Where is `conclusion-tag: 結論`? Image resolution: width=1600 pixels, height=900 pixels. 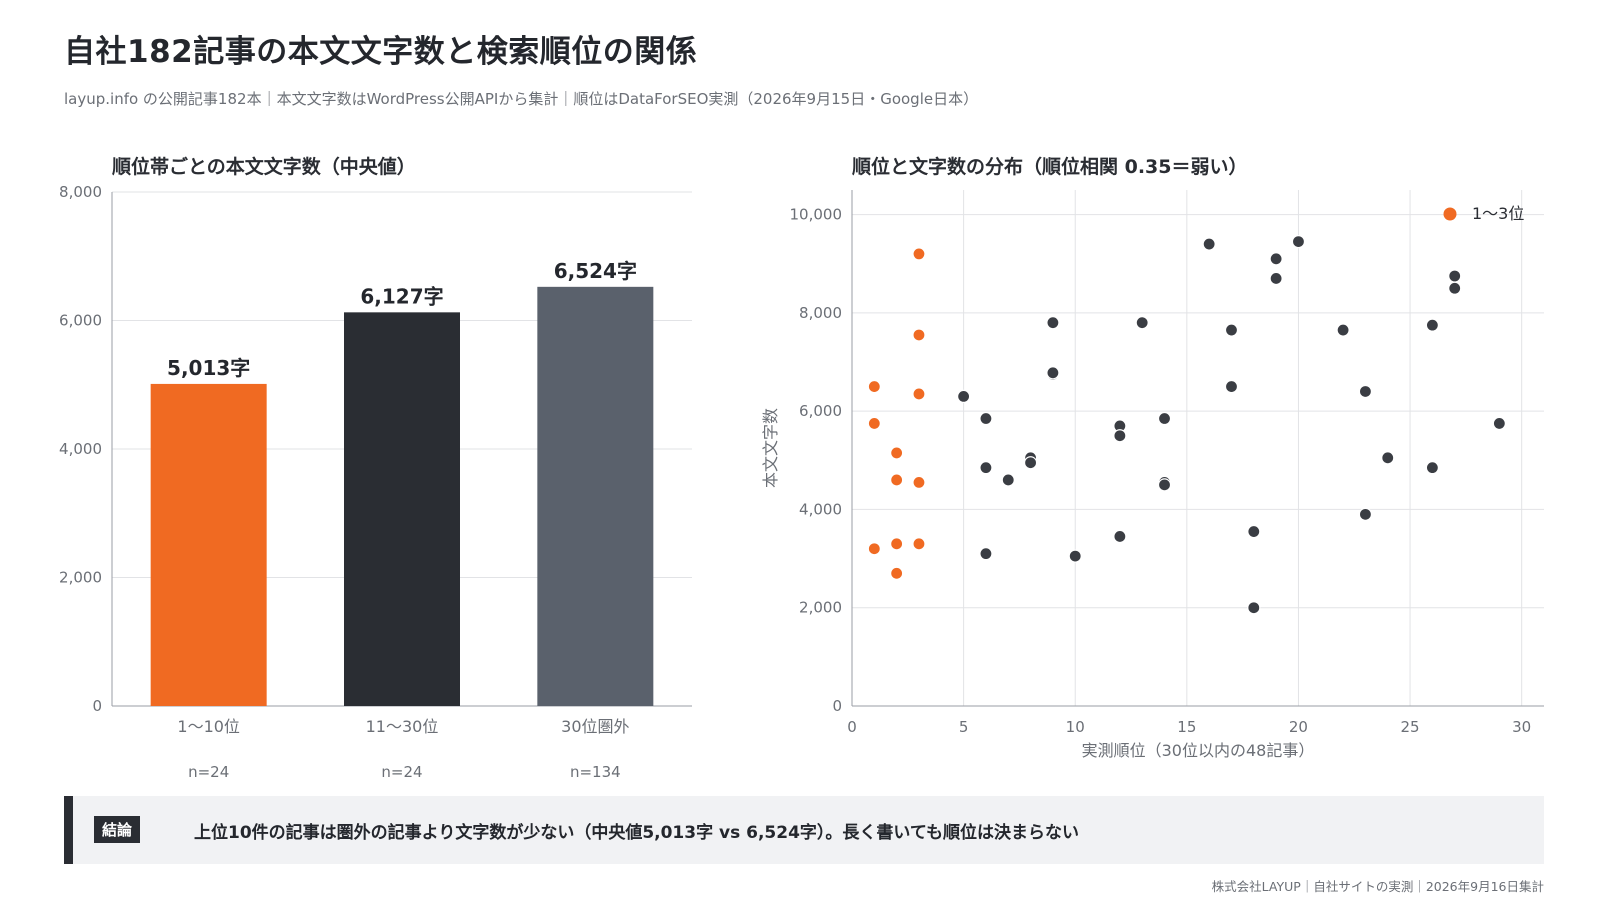
conclusion-tag: 結論 is located at coordinates (117, 829).